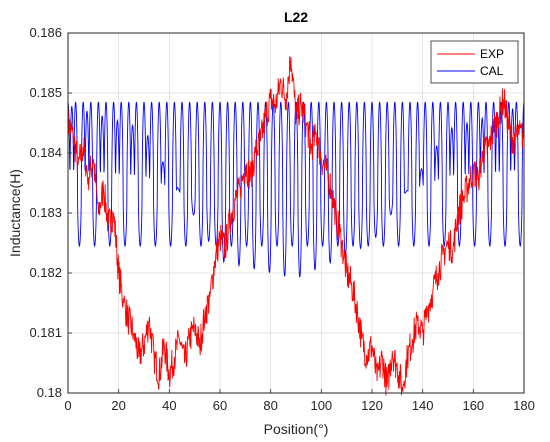 The width and height of the screenshot is (550, 442). Describe the element at coordinates (49, 392) in the screenshot. I see `y-tick-label: 0.18` at that location.